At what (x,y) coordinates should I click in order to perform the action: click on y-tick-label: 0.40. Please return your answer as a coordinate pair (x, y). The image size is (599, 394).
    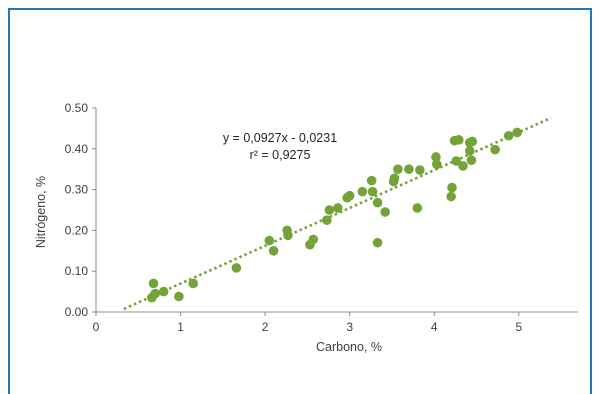
    Looking at the image, I should click on (77, 149).